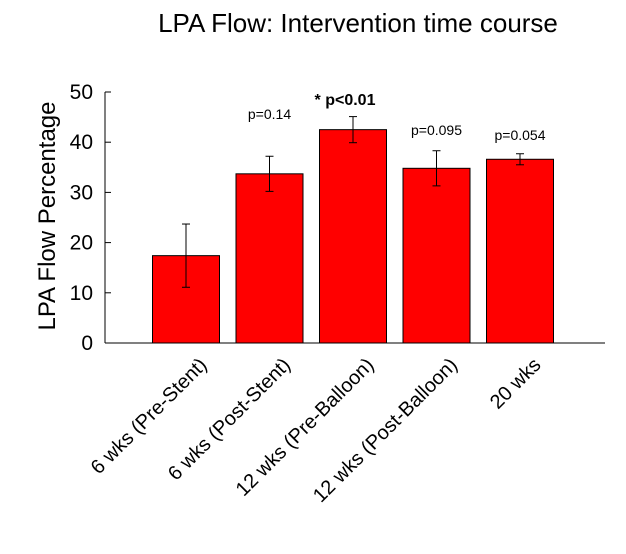 The height and width of the screenshot is (554, 626). What do you see at coordinates (345, 100) in the screenshot?
I see `annotation-label: * p<0.01` at bounding box center [345, 100].